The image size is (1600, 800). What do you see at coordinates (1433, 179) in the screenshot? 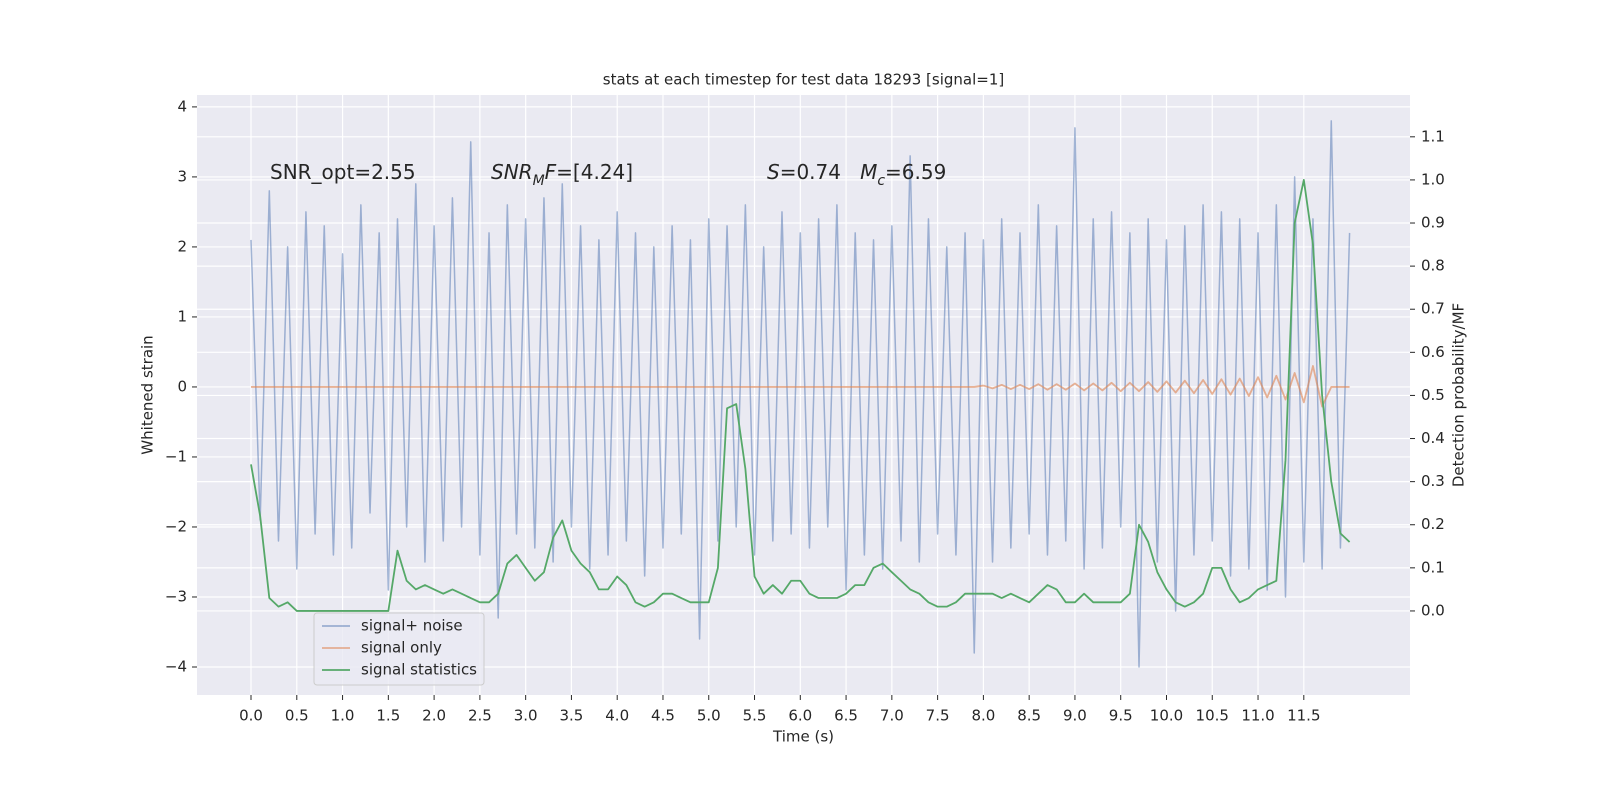
I see `y2-tick-label: 1.0` at bounding box center [1433, 179].